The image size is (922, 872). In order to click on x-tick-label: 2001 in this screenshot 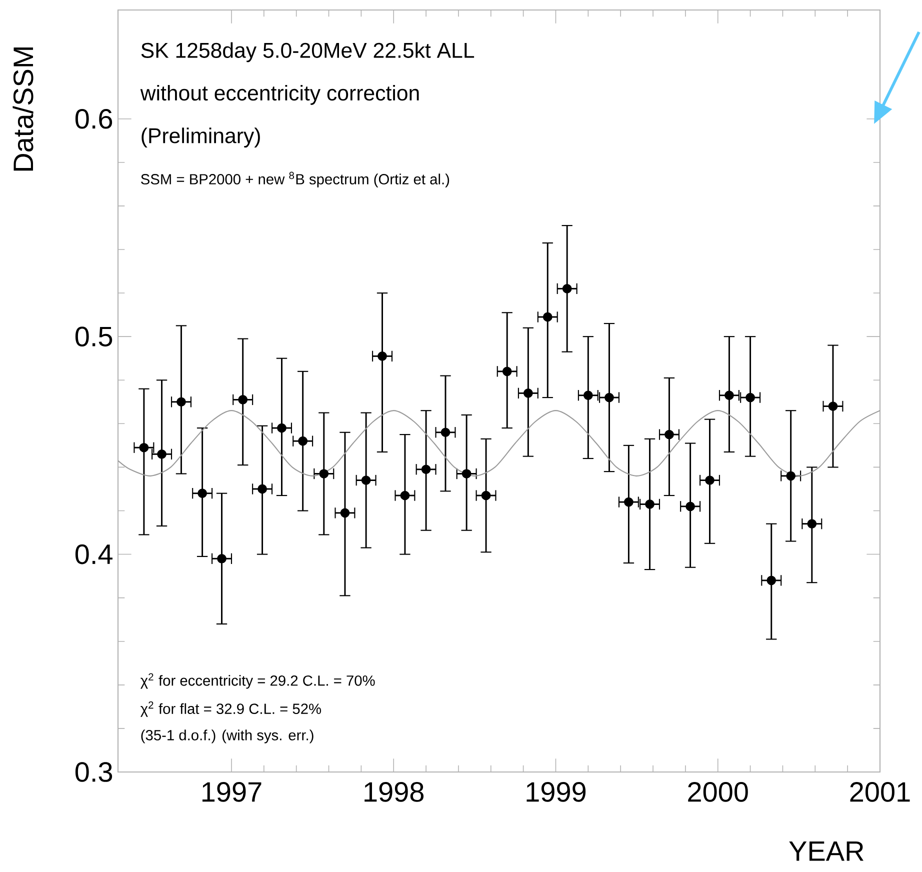, I will do `click(880, 792)`.